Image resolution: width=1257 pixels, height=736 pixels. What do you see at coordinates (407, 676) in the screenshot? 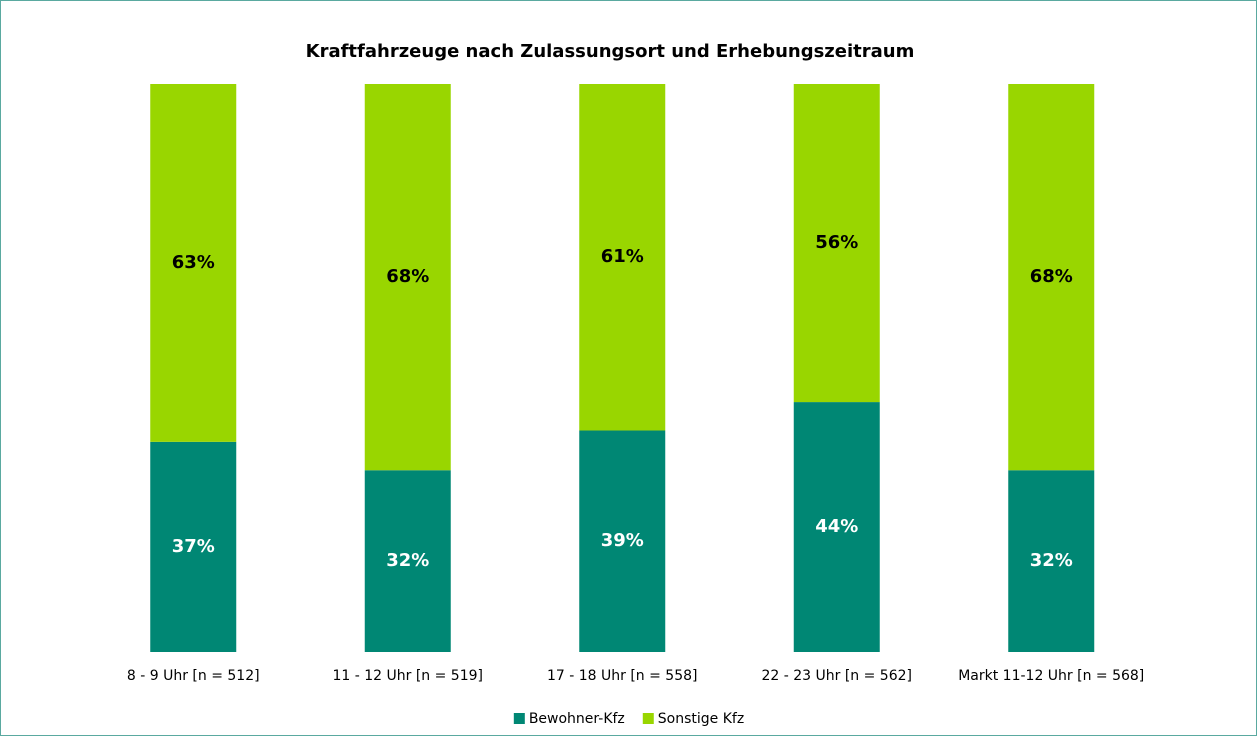
I see `x-tick-label: 11 - 12 Uhr [n = 519]` at bounding box center [407, 676].